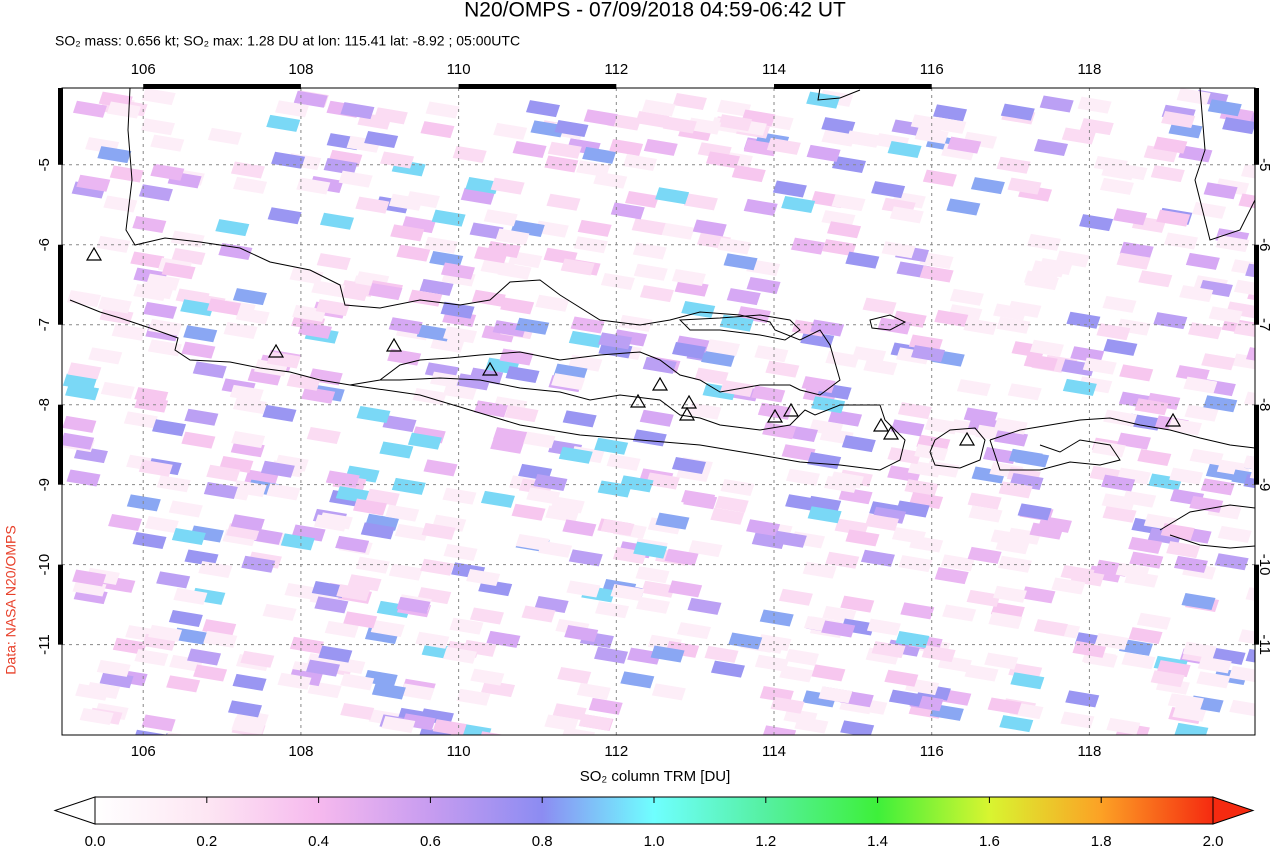 This screenshot has height=853, width=1272. I want to click on x-tick-label: 110, so click(459, 69).